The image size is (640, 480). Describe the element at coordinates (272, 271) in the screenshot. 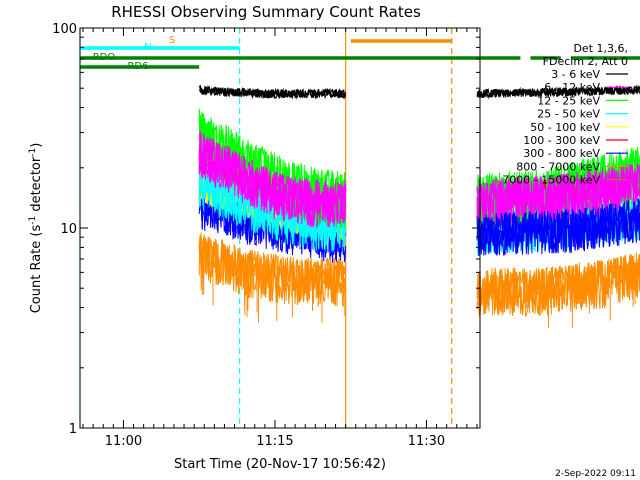

I see `series-800-7000-keV-seg0-trace2` at that location.